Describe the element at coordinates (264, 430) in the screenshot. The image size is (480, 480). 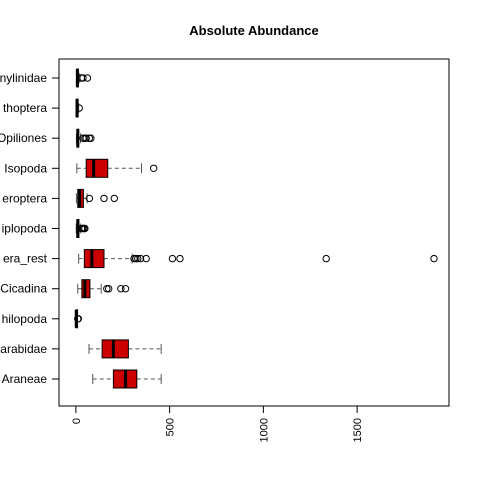
I see `x-tick-label: 1000` at that location.